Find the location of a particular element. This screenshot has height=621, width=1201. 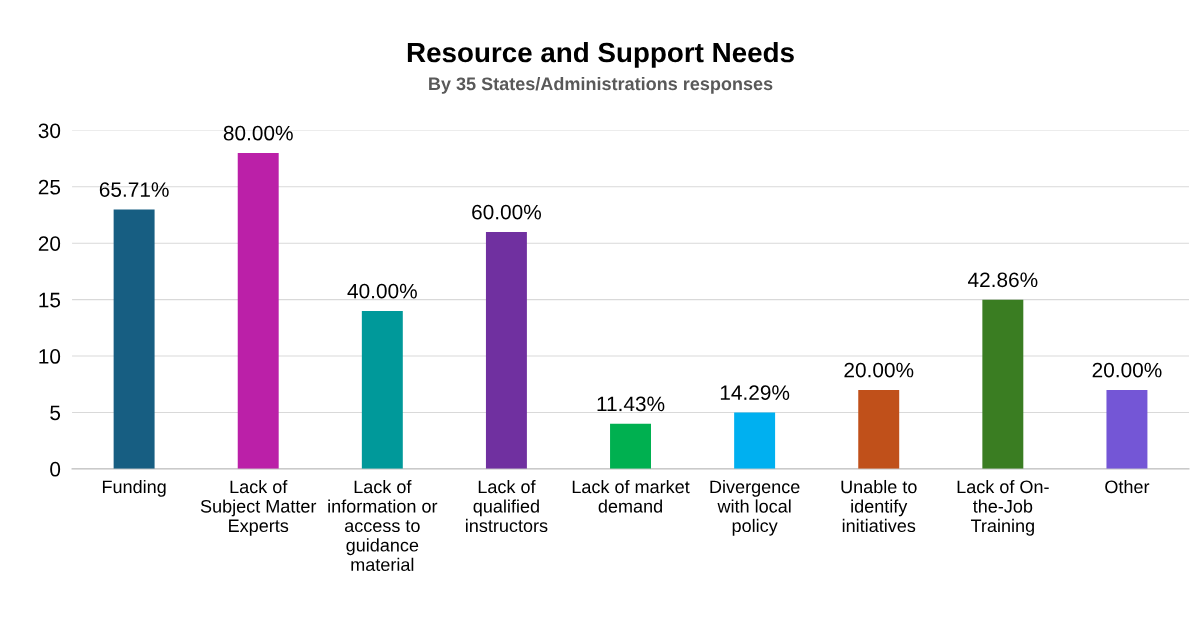

chart-subtitle: By 35 States/Administrations responses is located at coordinates (601, 85).